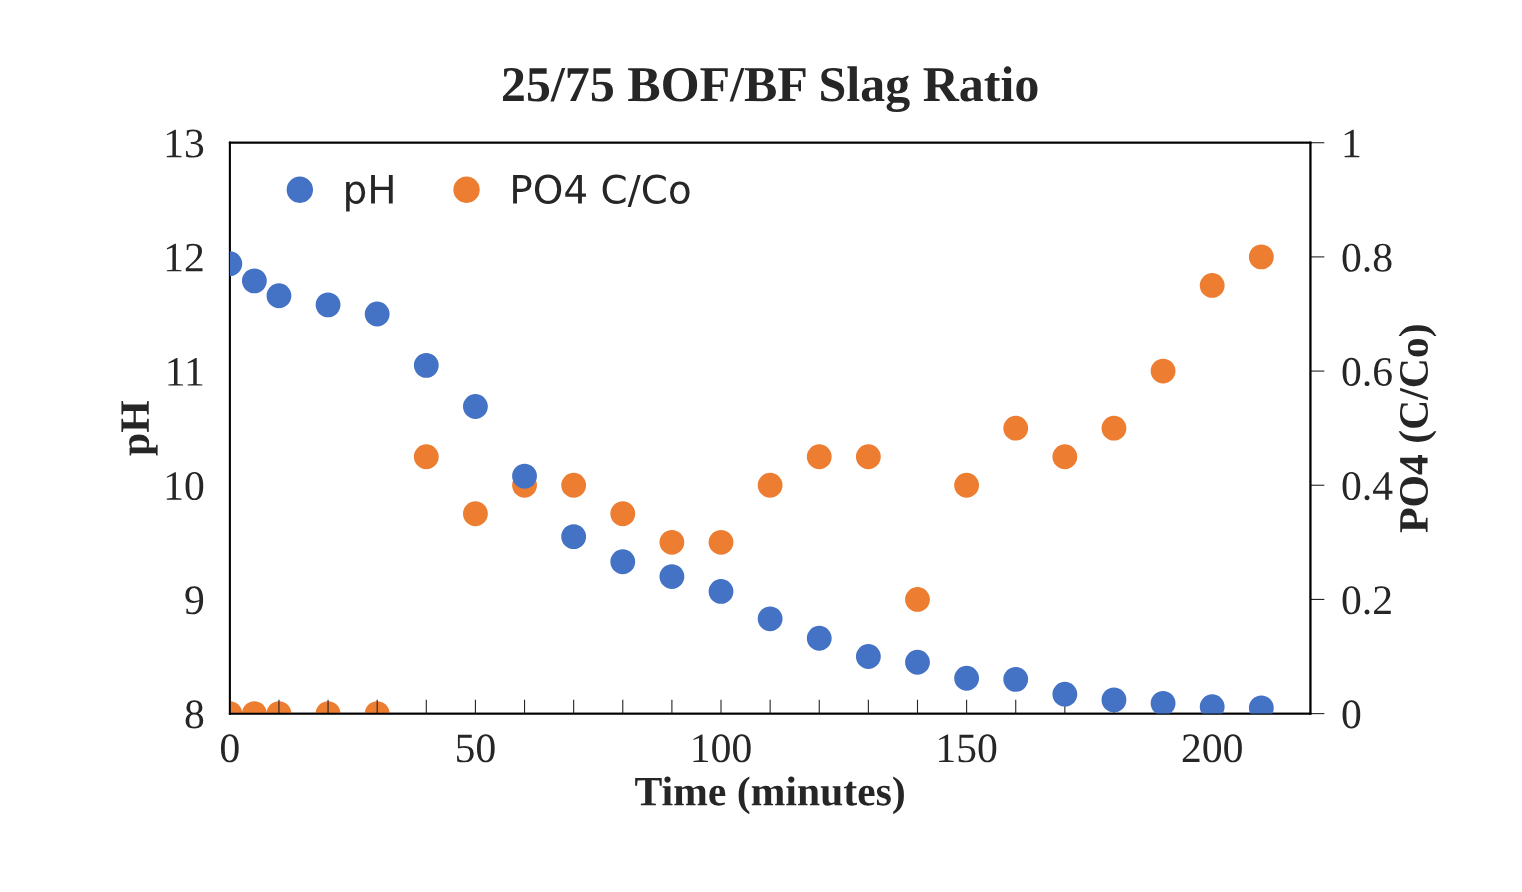  I want to click on x-axis-title: Time (minutes), so click(769, 795).